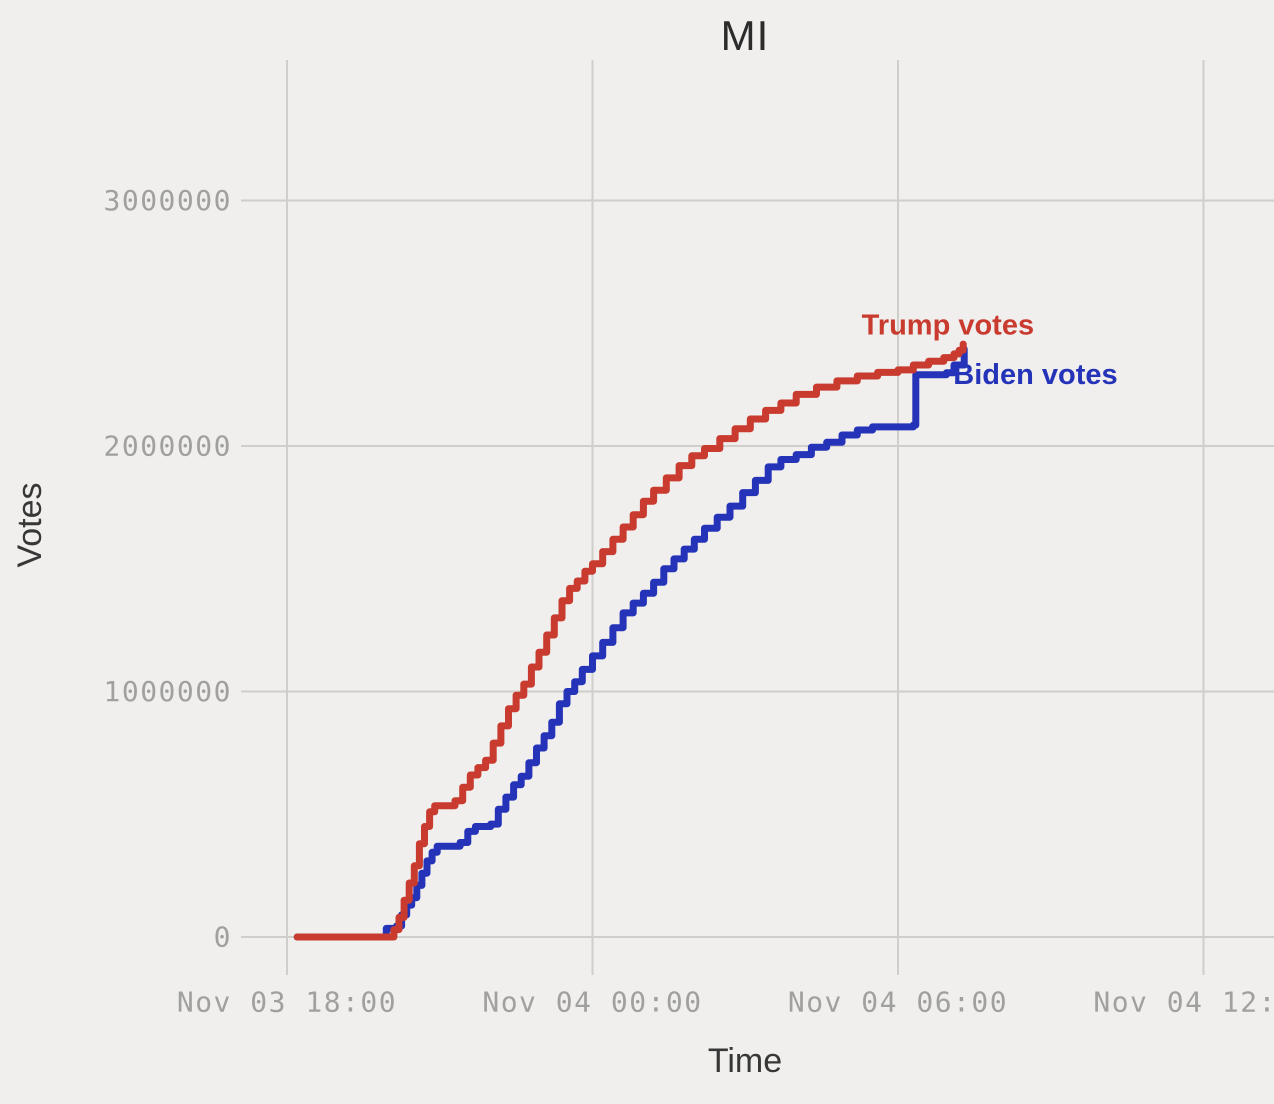  Describe the element at coordinates (167, 200) in the screenshot. I see `y-tick-label: 3000000` at that location.